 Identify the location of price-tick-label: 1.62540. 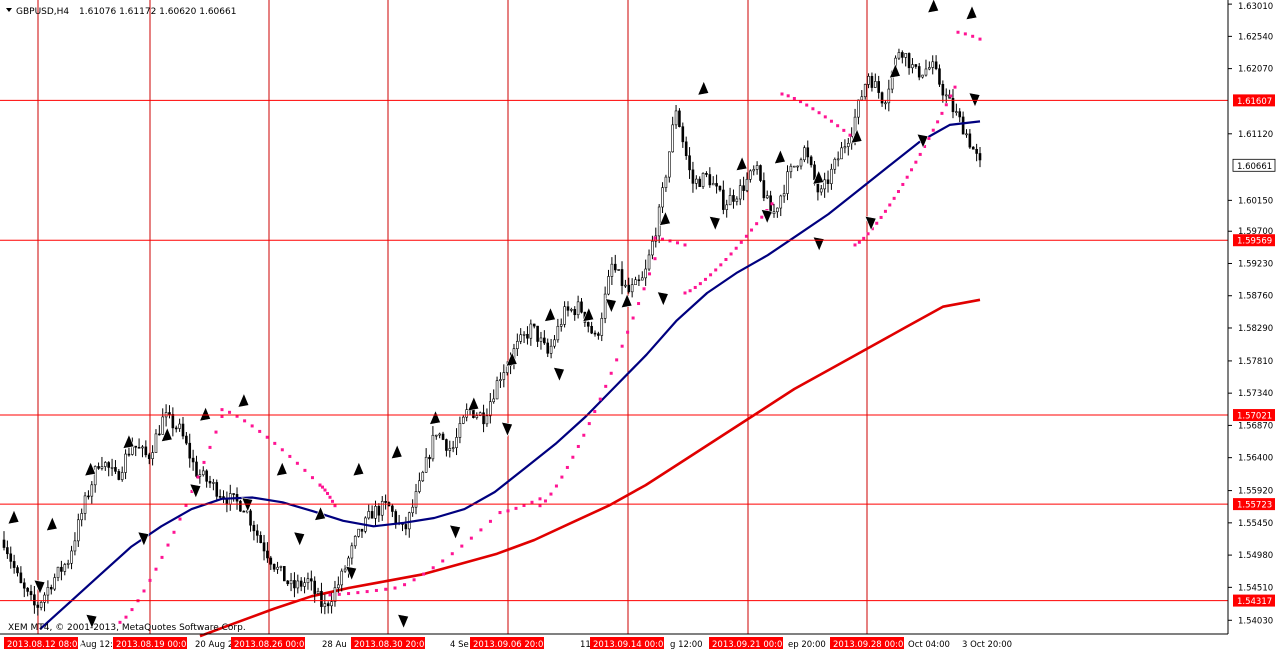
(1255, 37).